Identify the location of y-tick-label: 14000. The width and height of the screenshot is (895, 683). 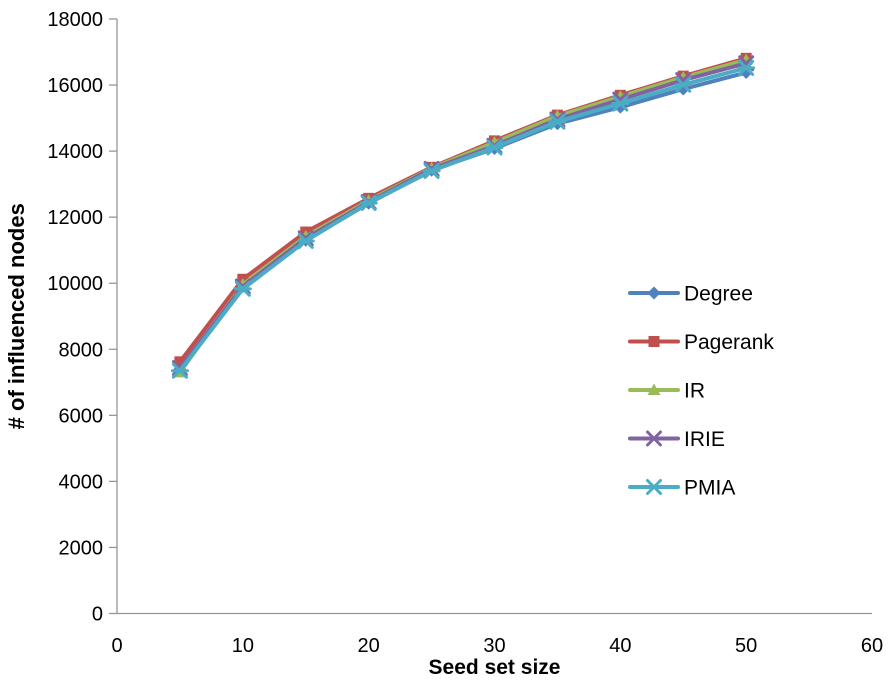
(75, 152).